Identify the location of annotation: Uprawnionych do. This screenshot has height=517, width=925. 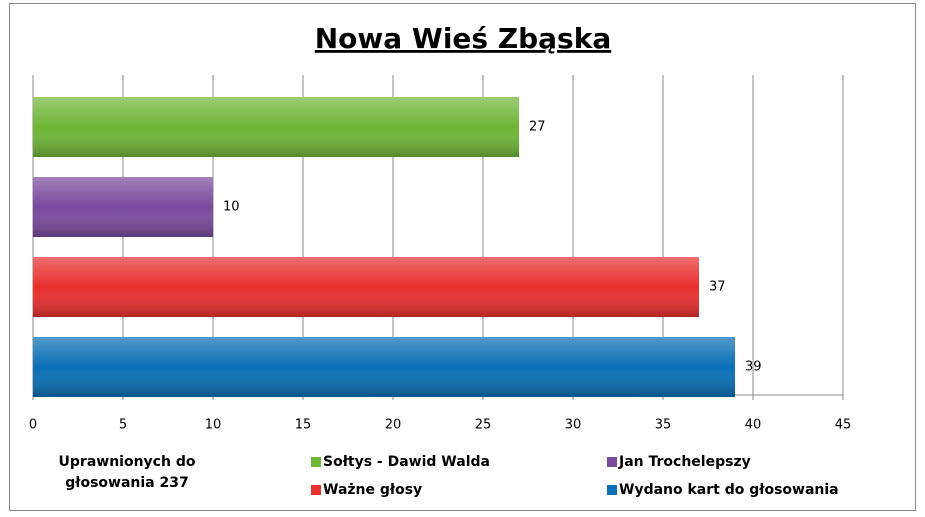
(127, 462).